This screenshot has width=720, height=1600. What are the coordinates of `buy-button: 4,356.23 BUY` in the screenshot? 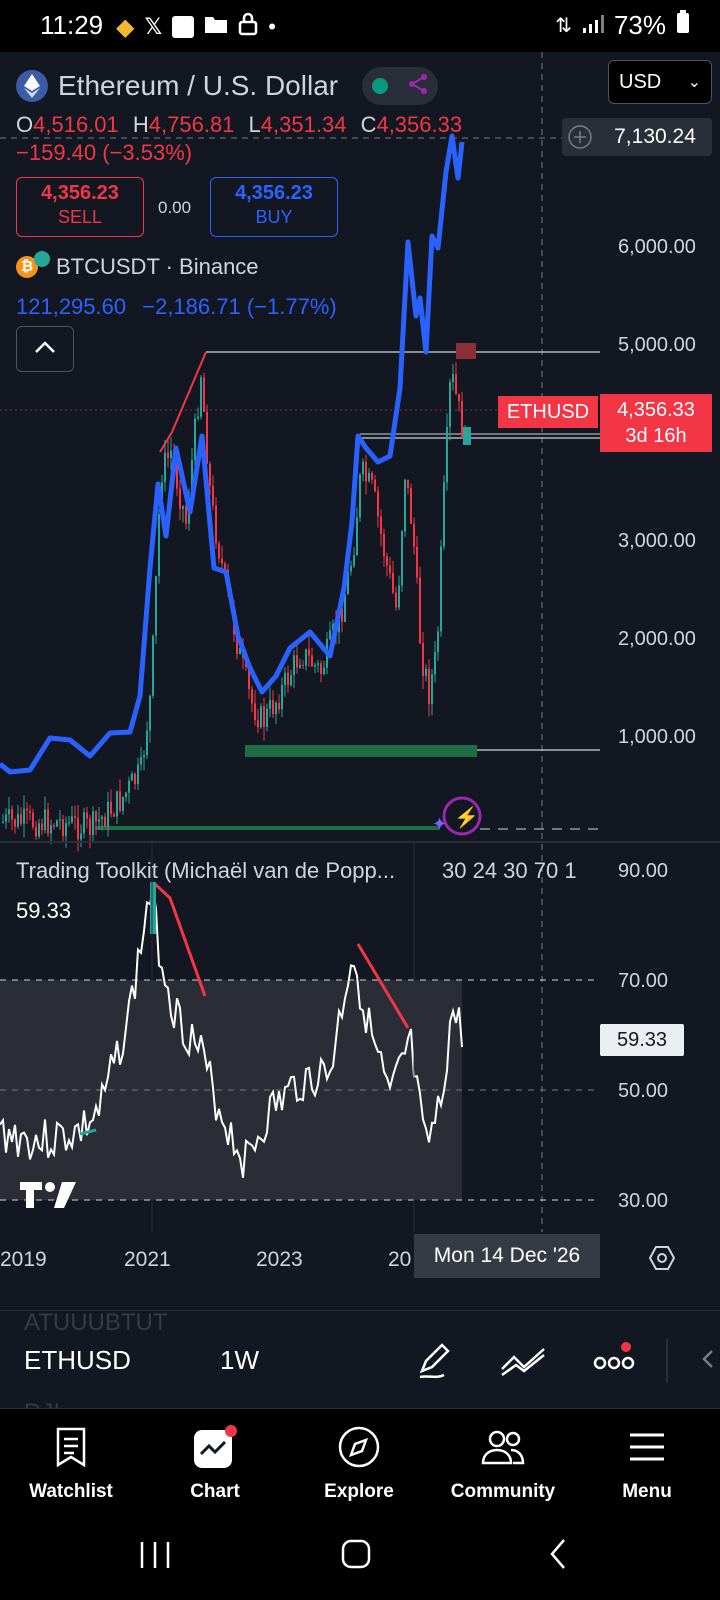 It's located at (274, 207).